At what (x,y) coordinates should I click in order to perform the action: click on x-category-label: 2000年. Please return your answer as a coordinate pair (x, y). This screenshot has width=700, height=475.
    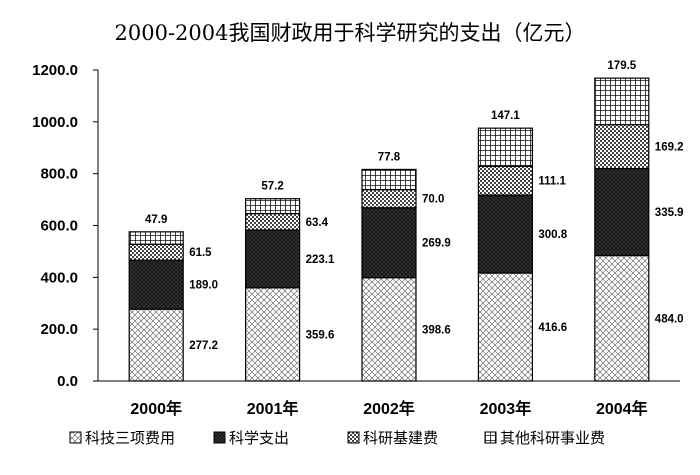
    Looking at the image, I should click on (156, 408).